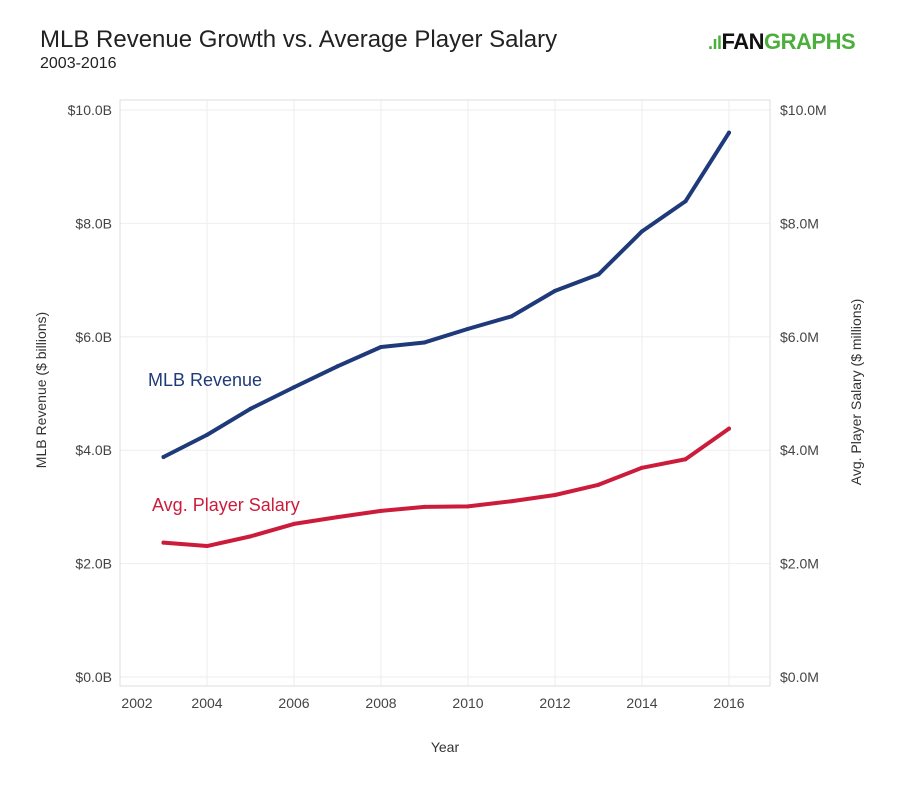 This screenshot has width=900, height=785. Describe the element at coordinates (93, 337) in the screenshot. I see `y-tick-label-left: $6.0B` at that location.